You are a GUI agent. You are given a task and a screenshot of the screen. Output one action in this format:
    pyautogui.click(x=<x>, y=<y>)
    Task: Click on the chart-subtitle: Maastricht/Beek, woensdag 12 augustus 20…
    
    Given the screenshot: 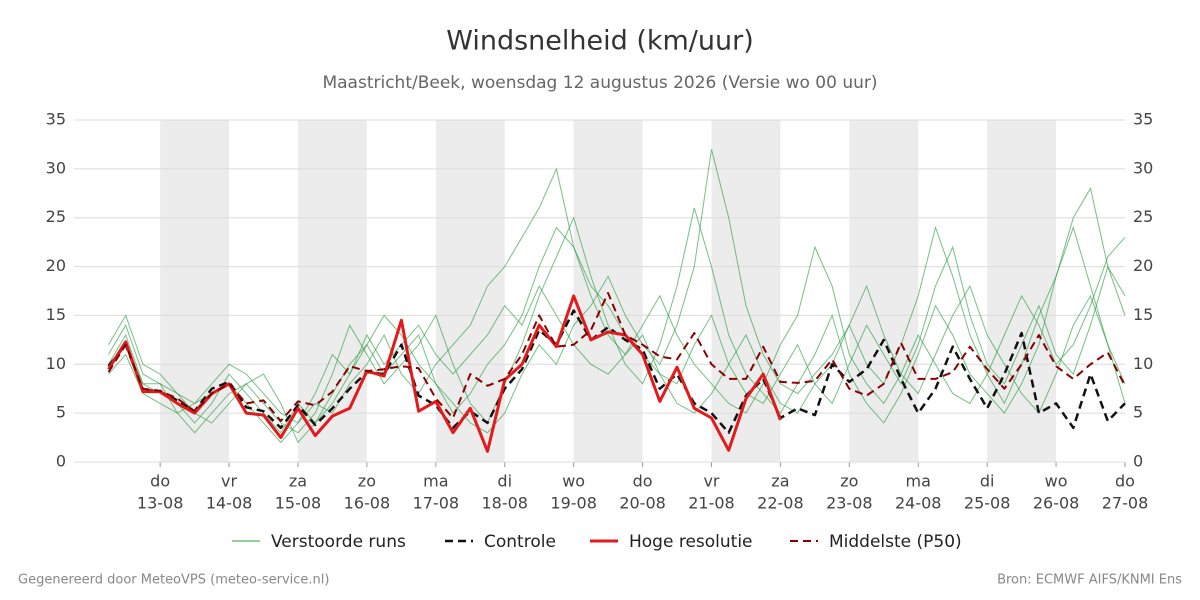 What is the action you would take?
    pyautogui.click(x=599, y=83)
    